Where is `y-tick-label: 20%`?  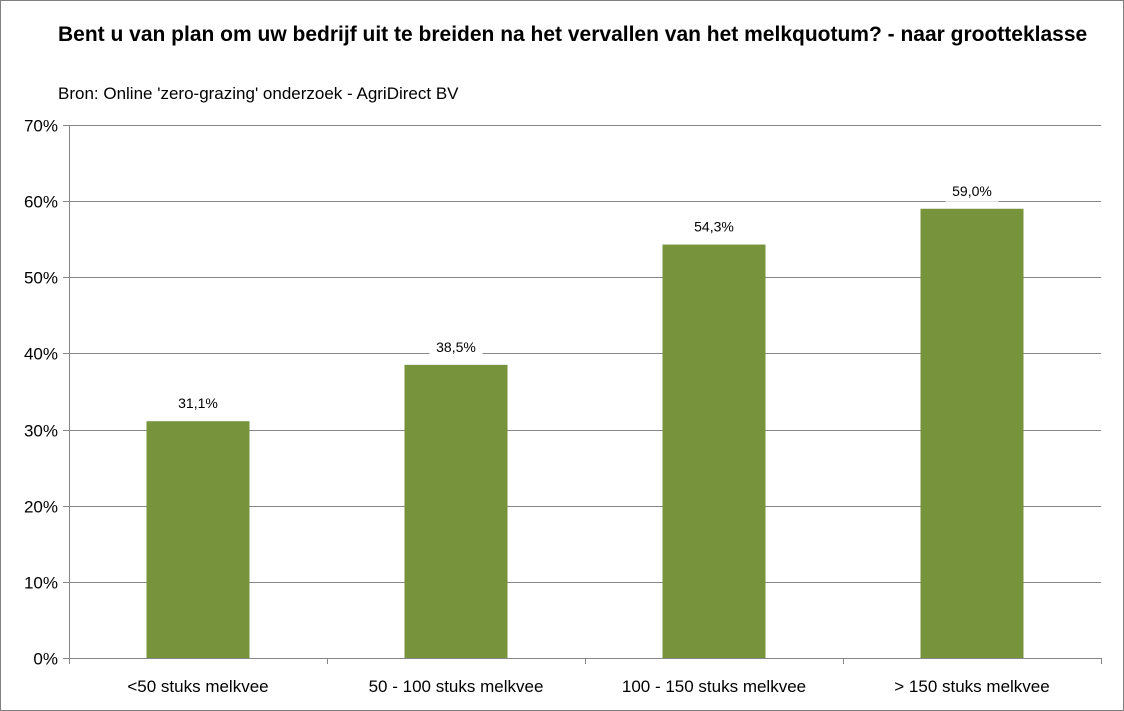 y-tick-label: 20% is located at coordinates (41, 507).